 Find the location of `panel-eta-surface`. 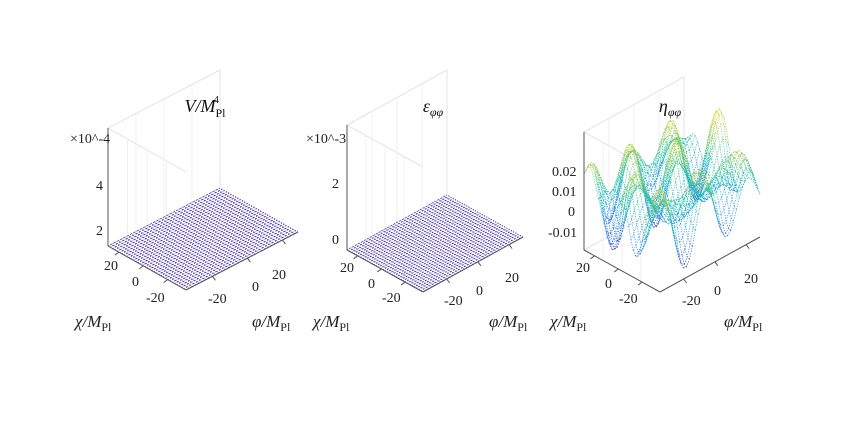

panel-eta-surface is located at coordinates (672, 188).